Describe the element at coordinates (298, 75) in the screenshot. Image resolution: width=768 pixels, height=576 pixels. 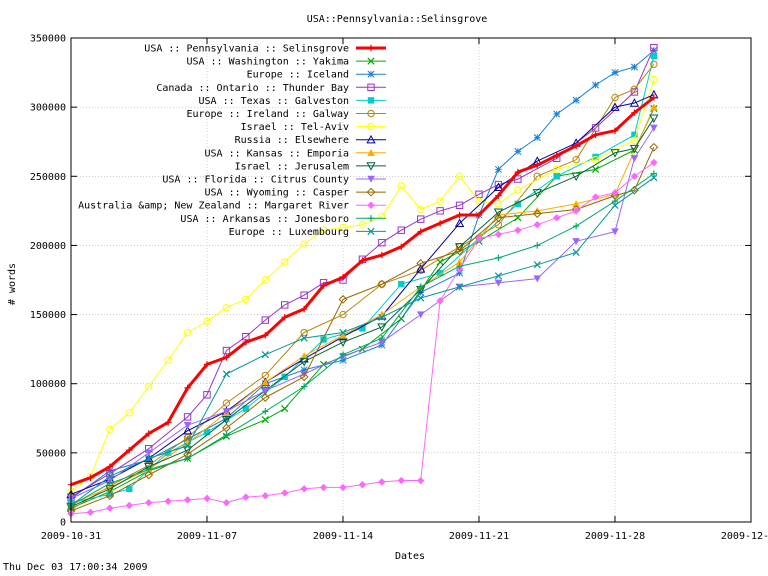
I see `legend-label: Europe :: Iceland` at that location.